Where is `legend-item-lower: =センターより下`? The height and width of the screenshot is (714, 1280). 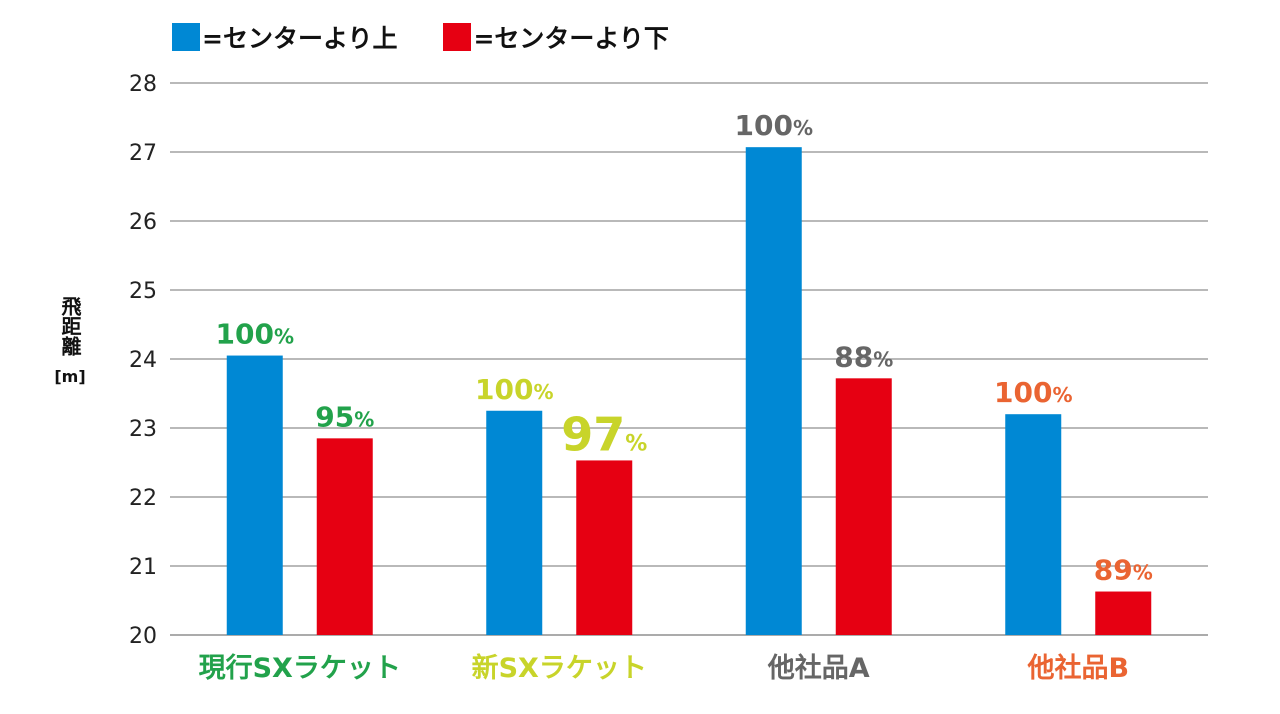 legend-item-lower: =センターより下 is located at coordinates (556, 37).